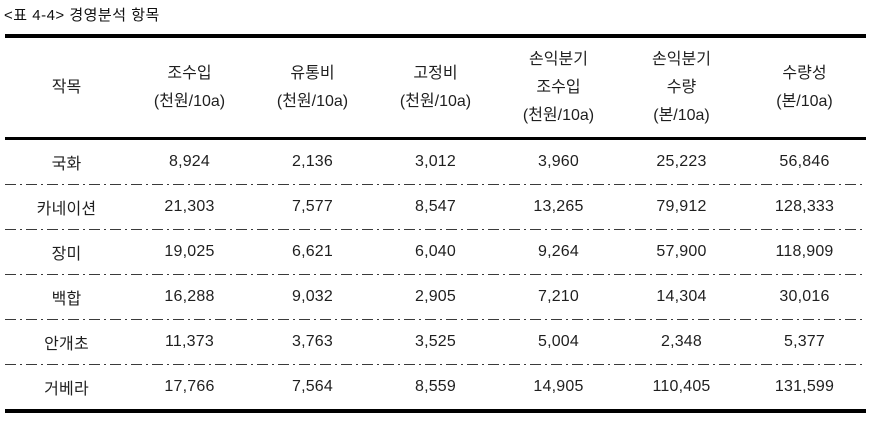  I want to click on value-cell-yield: 131,599, so click(804, 386).